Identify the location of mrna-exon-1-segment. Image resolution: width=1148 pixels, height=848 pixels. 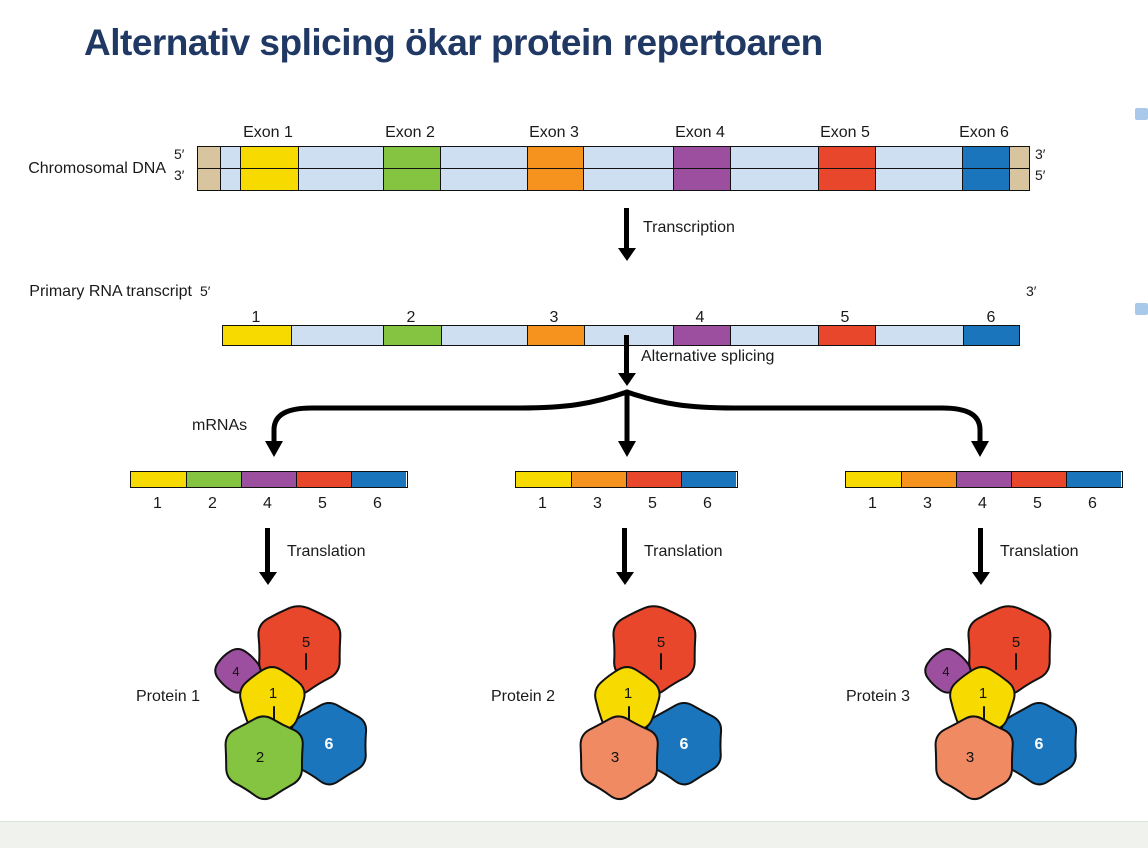
(158, 479).